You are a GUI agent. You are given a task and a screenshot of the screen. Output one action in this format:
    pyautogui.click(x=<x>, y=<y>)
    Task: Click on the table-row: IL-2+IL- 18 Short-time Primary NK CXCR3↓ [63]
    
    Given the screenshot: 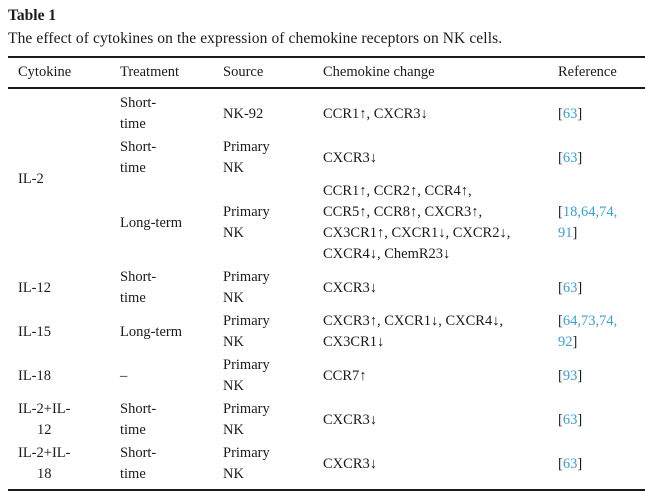 What is the action you would take?
    pyautogui.click(x=326, y=466)
    